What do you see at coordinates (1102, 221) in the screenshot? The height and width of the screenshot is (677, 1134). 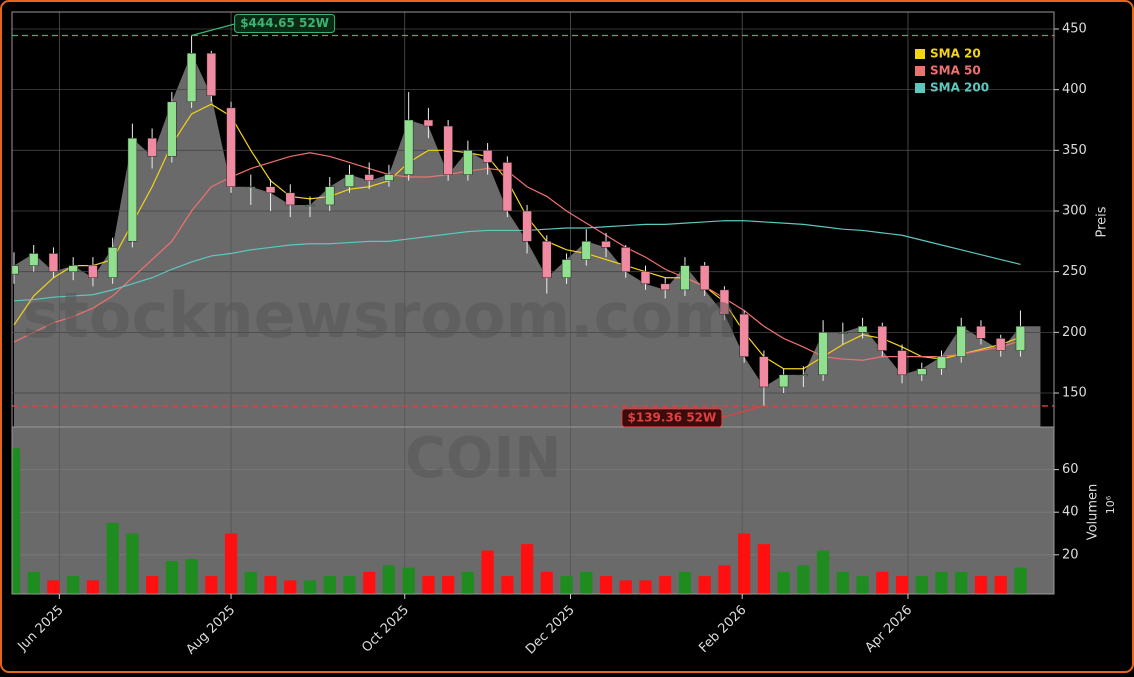 I see `y-axis-label: Preis` at bounding box center [1102, 221].